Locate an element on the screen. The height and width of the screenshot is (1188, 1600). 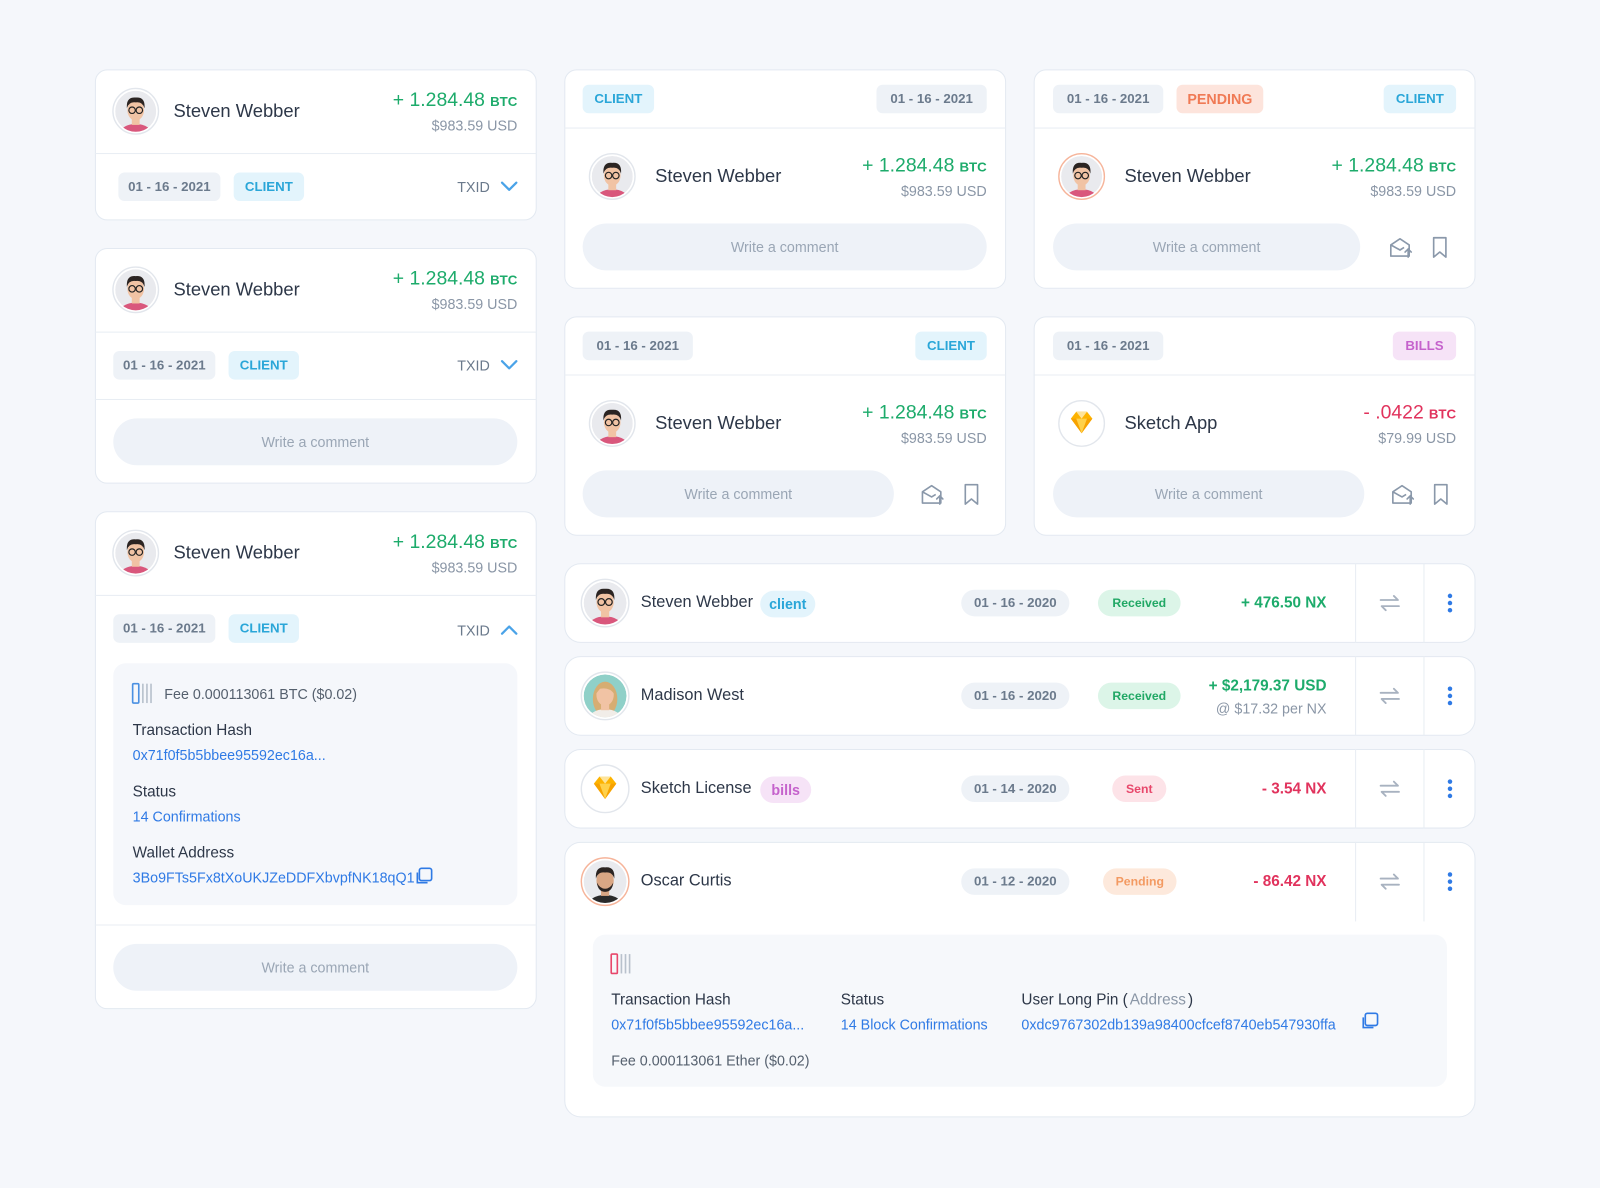
tag-pill: client is located at coordinates (788, 604).